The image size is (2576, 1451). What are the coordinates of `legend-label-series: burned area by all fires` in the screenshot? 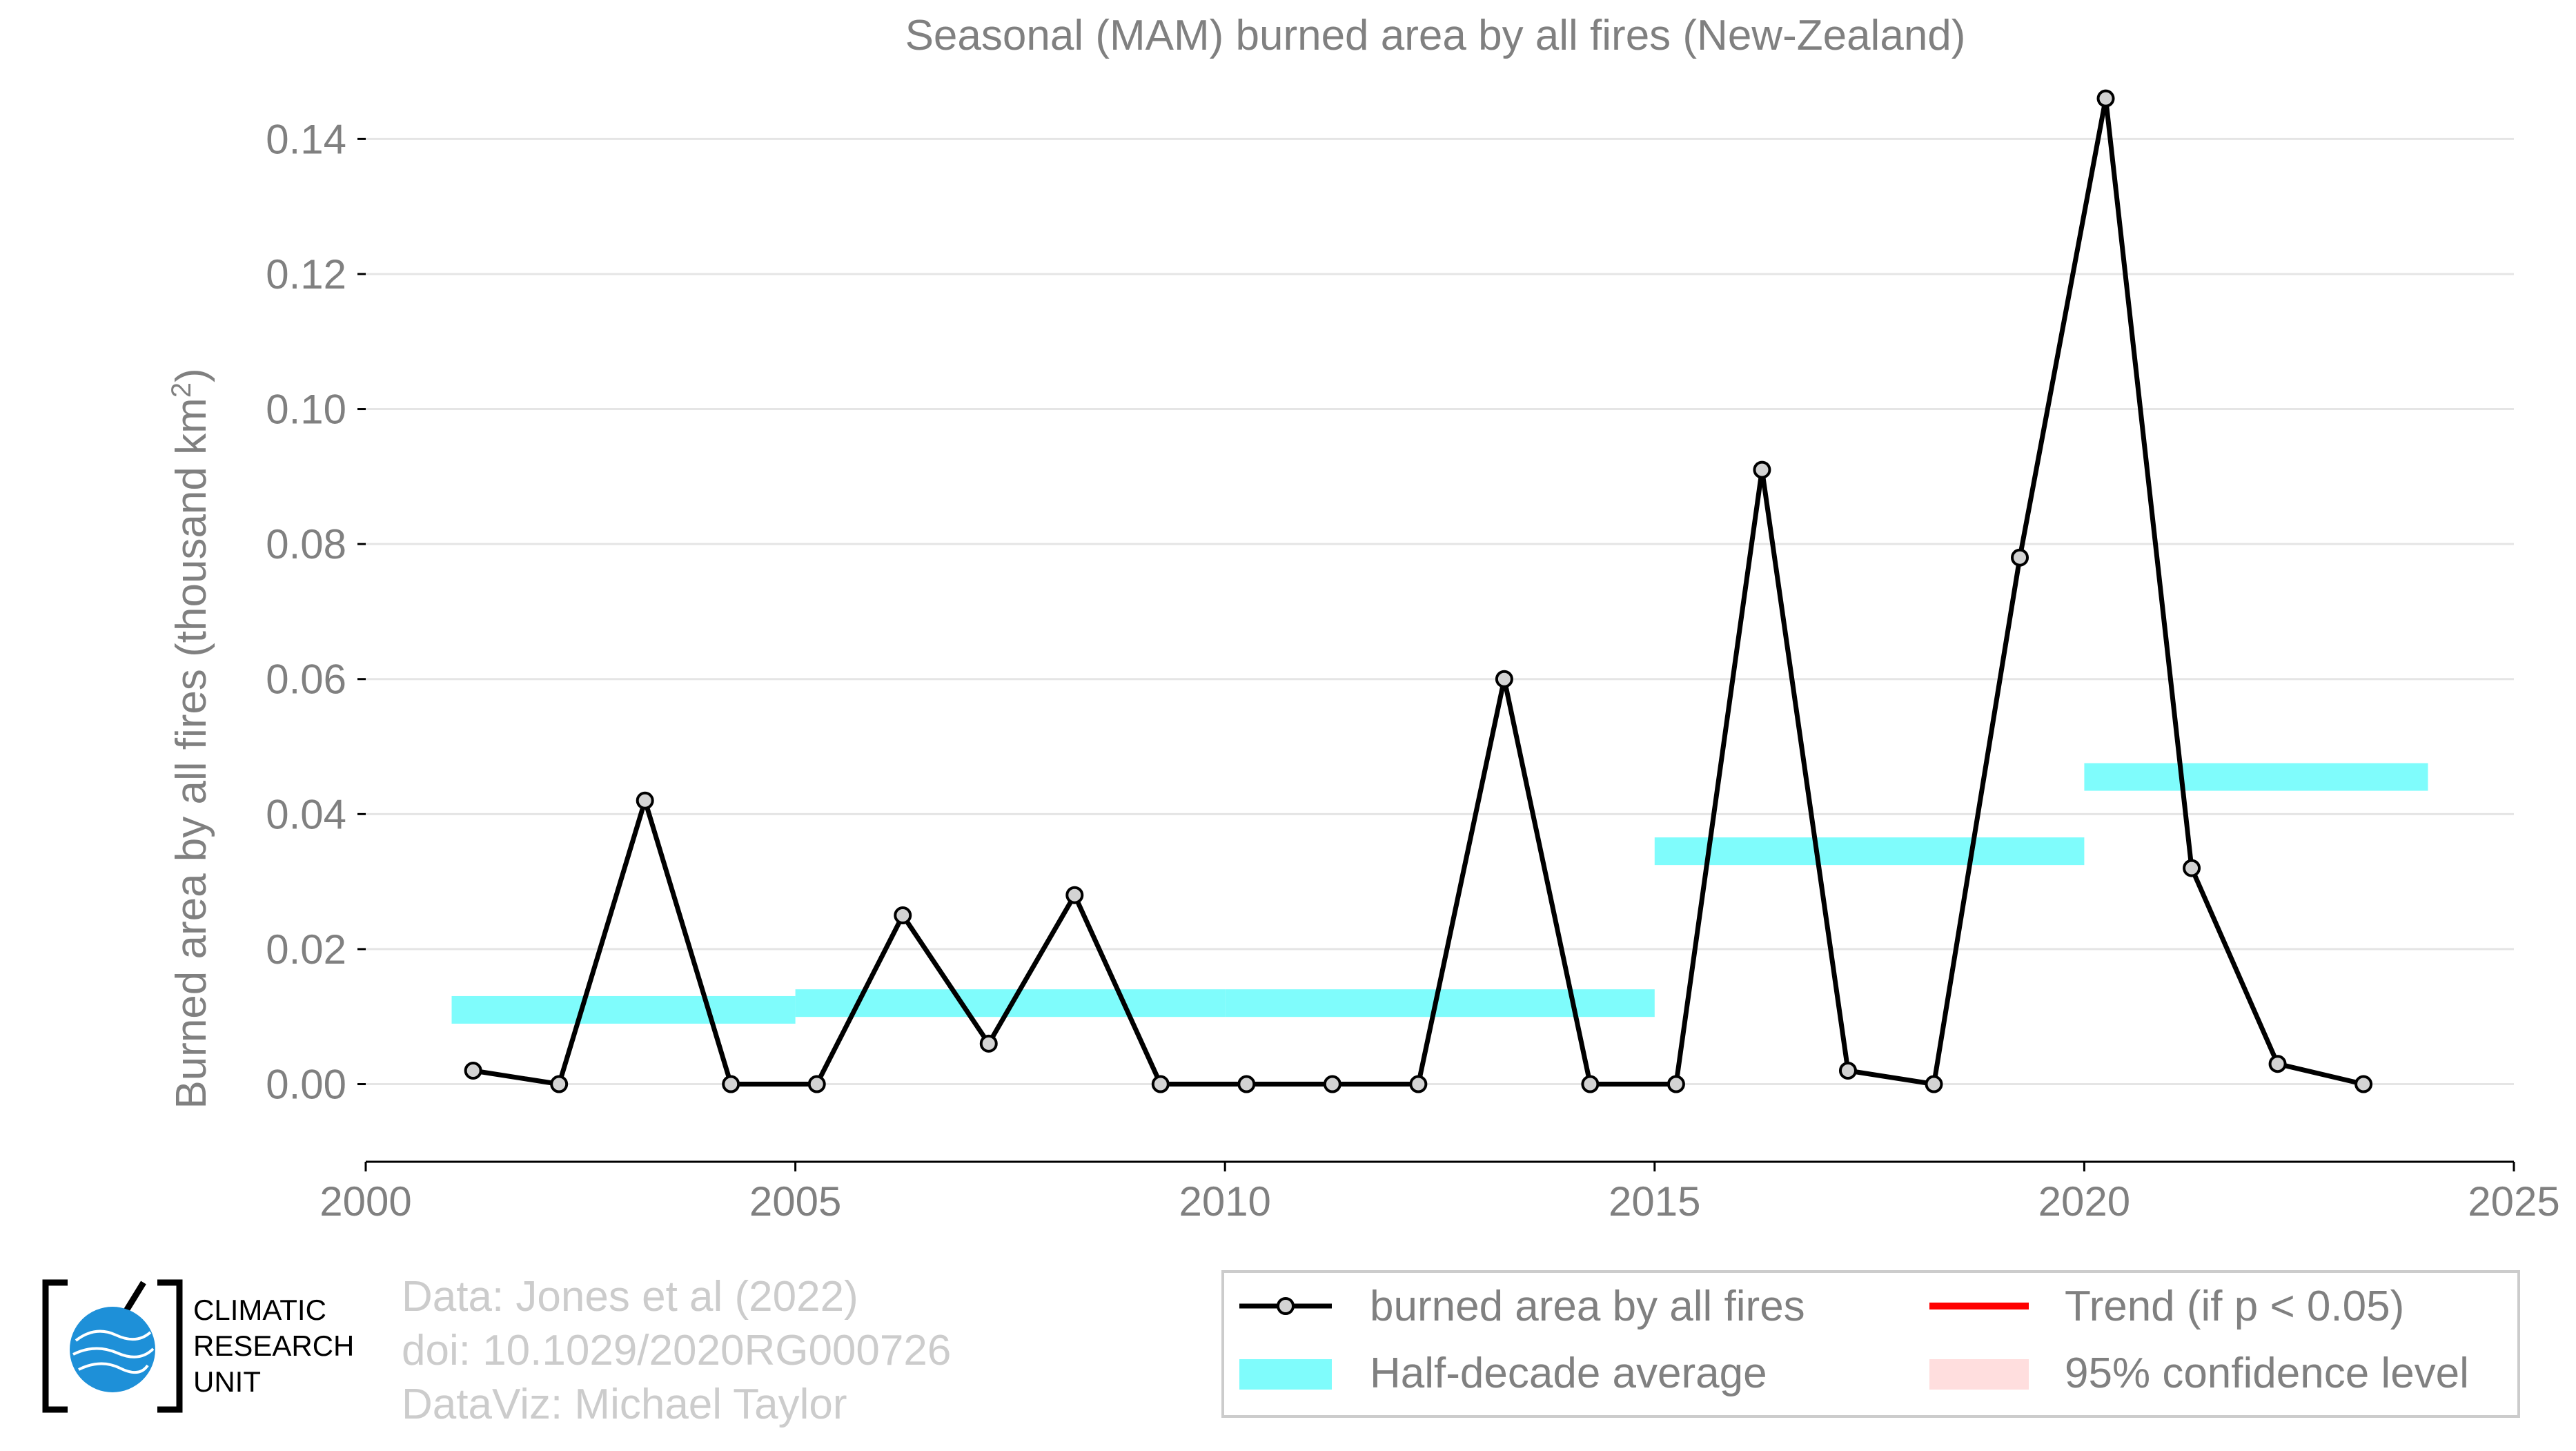 It's located at (1587, 1307).